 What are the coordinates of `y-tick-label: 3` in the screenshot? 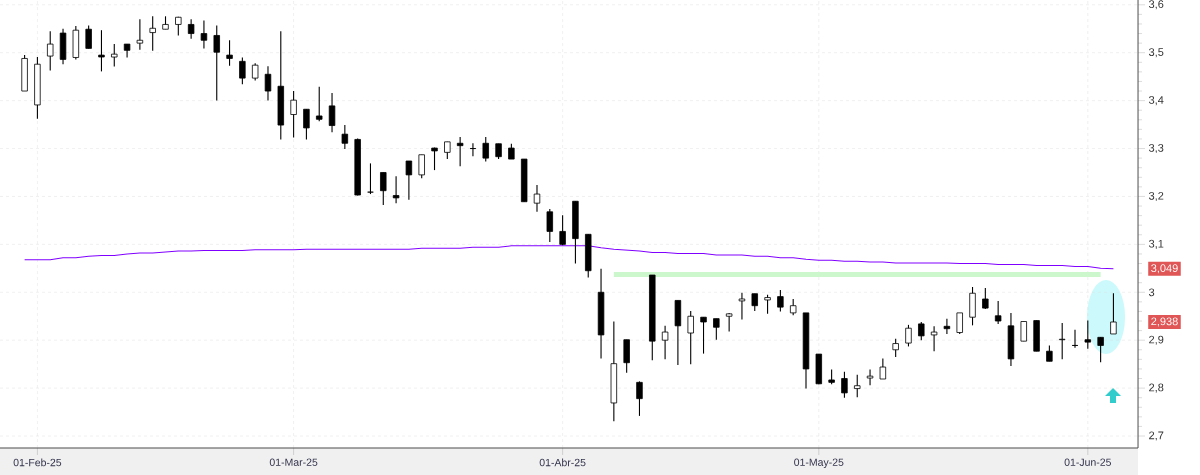 It's located at (1151, 292).